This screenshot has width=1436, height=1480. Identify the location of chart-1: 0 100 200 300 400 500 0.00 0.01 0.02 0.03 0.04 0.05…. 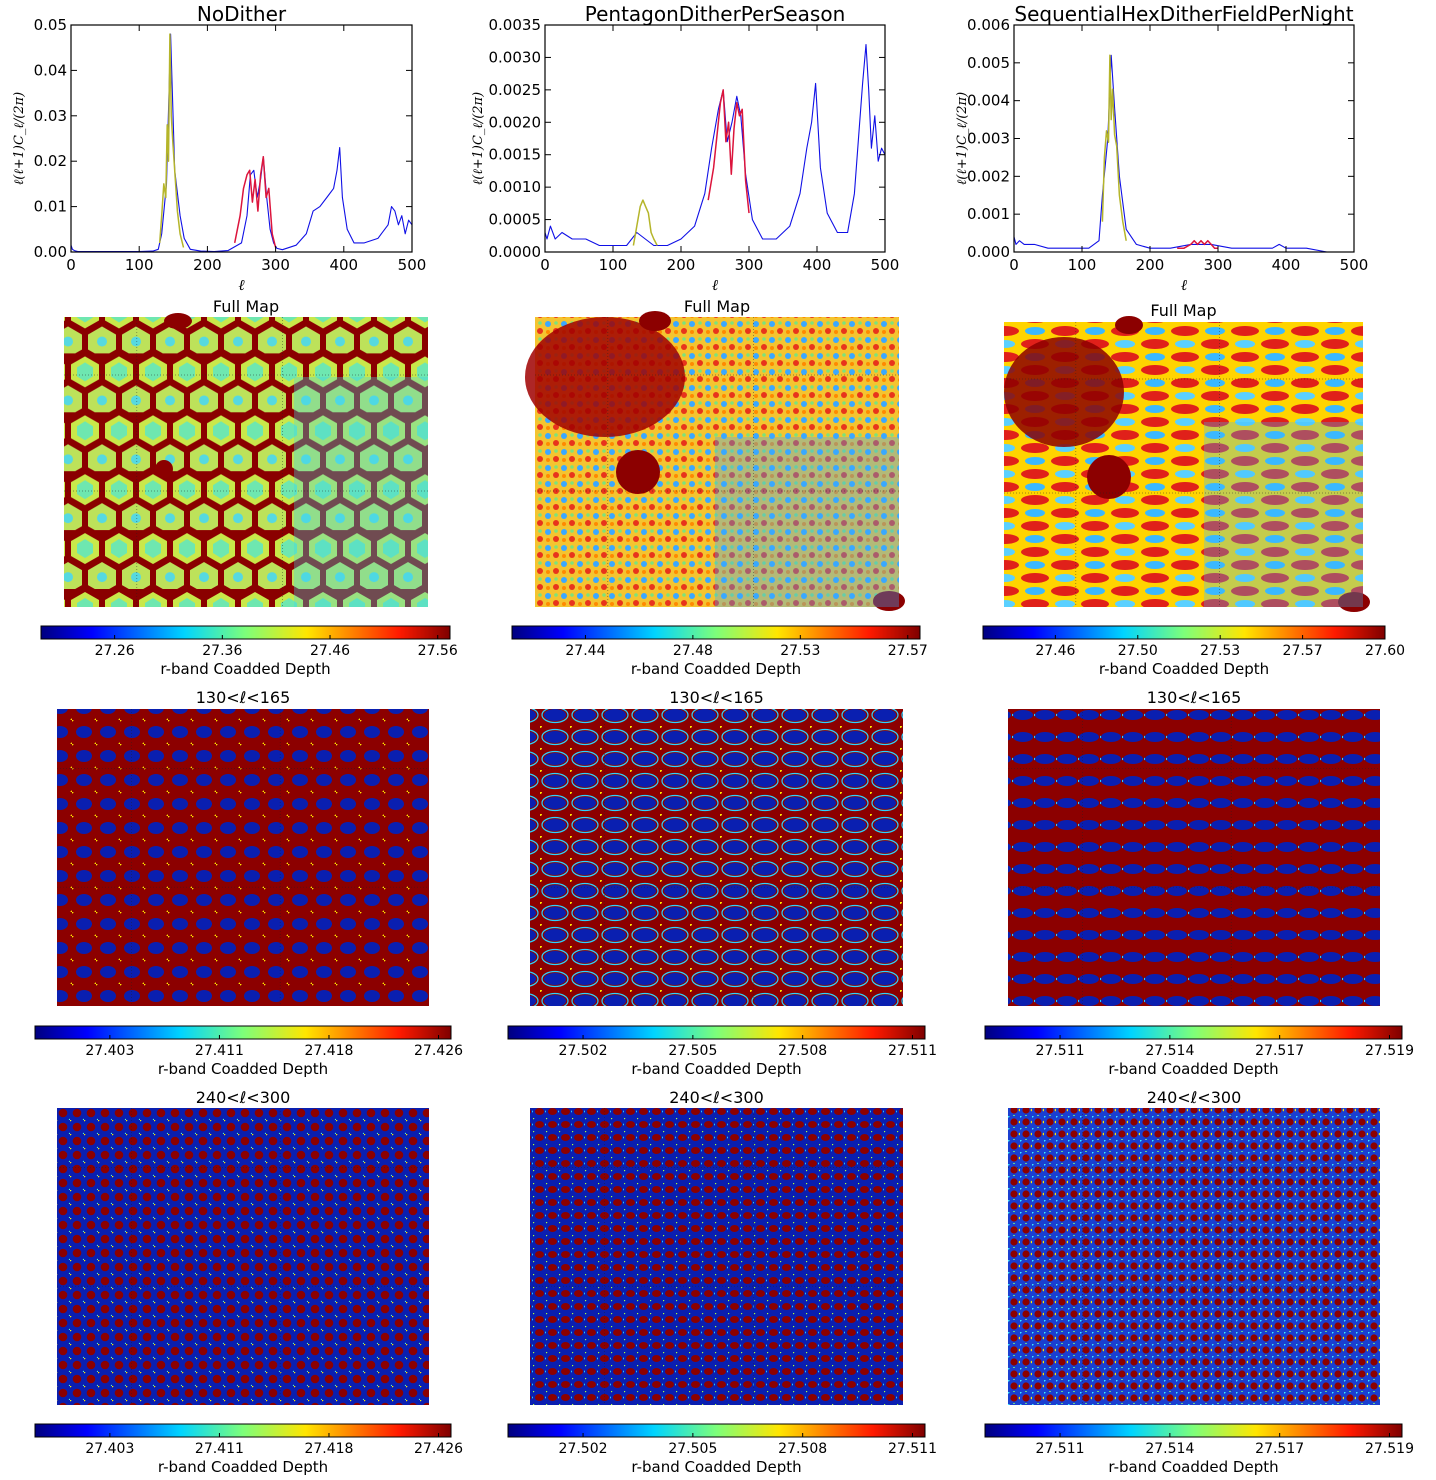
(219, 148).